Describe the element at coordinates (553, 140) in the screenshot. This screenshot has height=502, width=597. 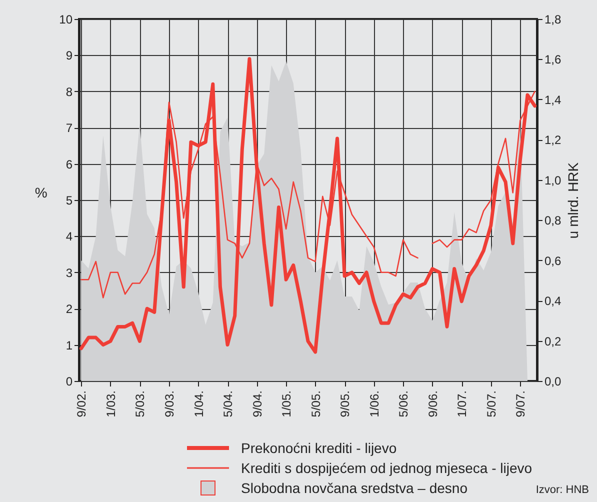
I see `y2-tick-label: 1,2` at that location.